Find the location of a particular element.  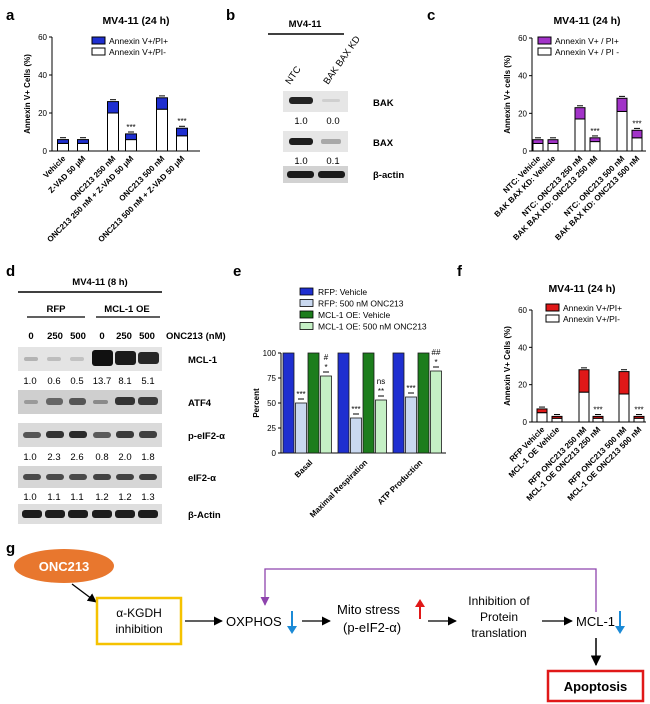

chart-f-legend-label: Annexin V+/PI+ is located at coordinates (592, 308).